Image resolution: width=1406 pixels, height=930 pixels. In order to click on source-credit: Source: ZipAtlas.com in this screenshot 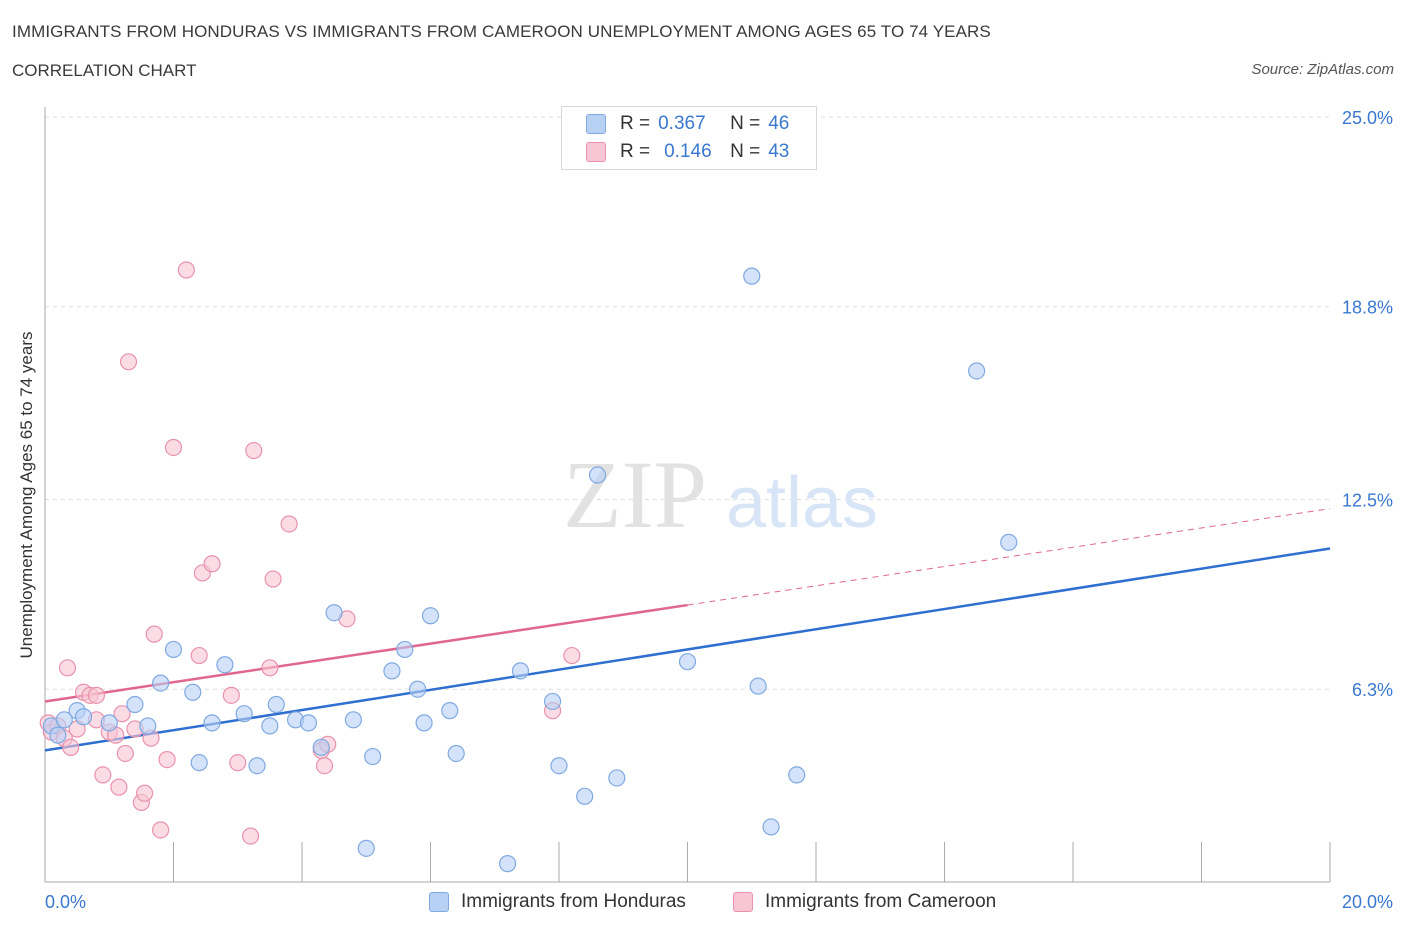, I will do `click(1322, 69)`.